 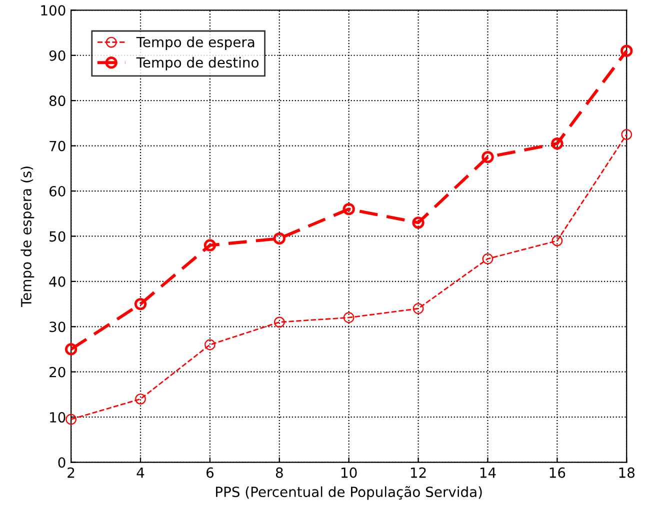 I want to click on x-tick-label: 16, so click(x=558, y=472).